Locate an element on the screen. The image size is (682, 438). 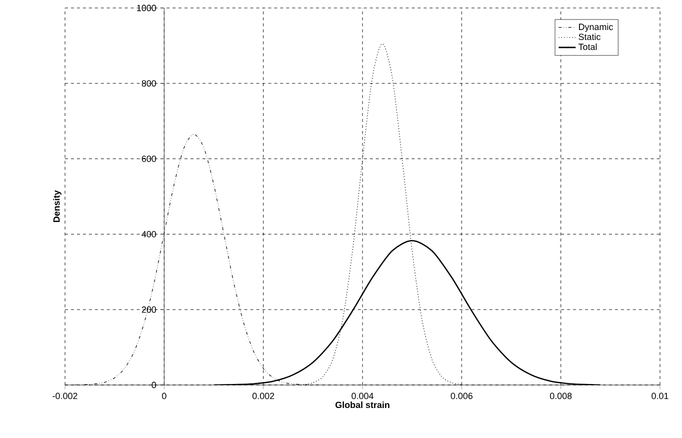
y-axis-title: Density is located at coordinates (57, 206).